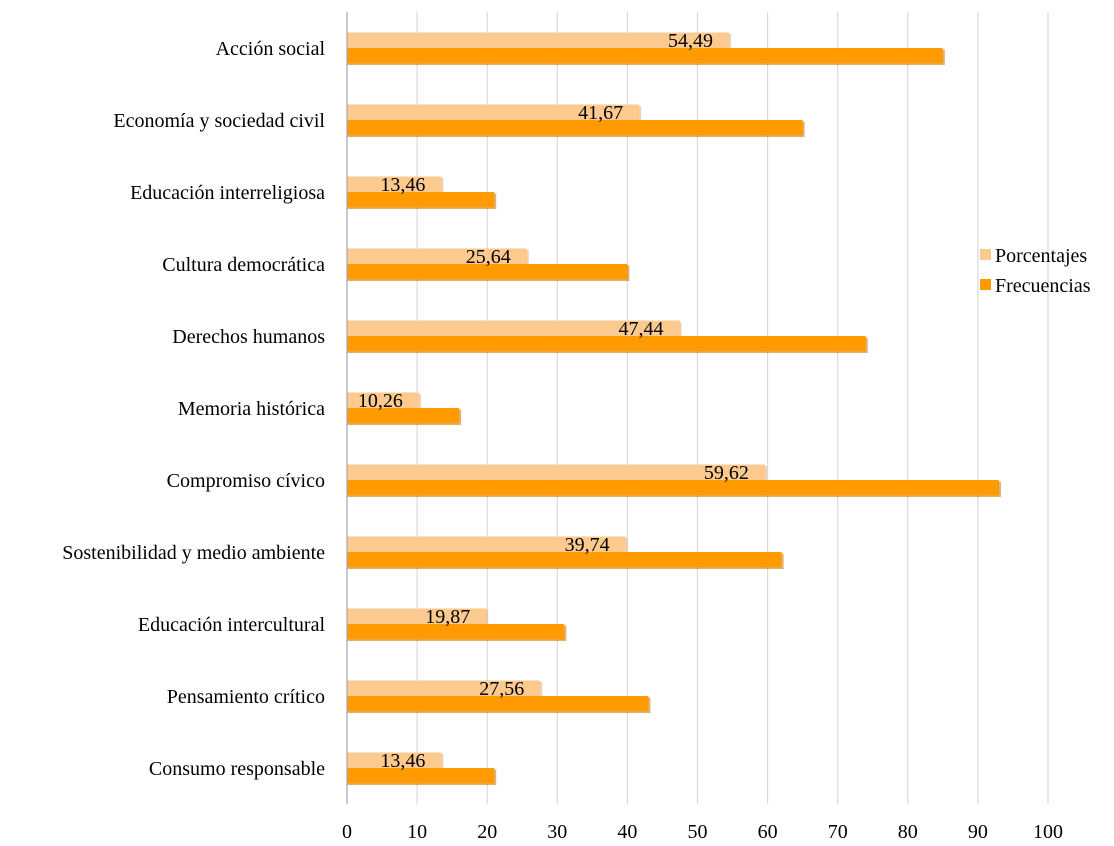  What do you see at coordinates (227, 193) in the screenshot?
I see `category-label: Educación interreligiosa` at bounding box center [227, 193].